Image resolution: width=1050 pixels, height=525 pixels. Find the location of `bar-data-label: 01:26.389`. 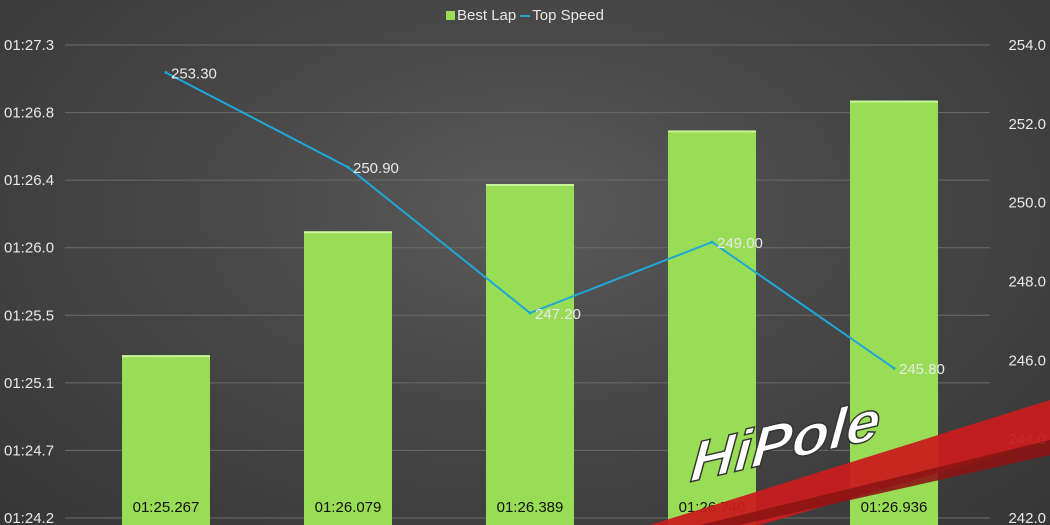

bar-data-label: 01:26.389 is located at coordinates (530, 507).